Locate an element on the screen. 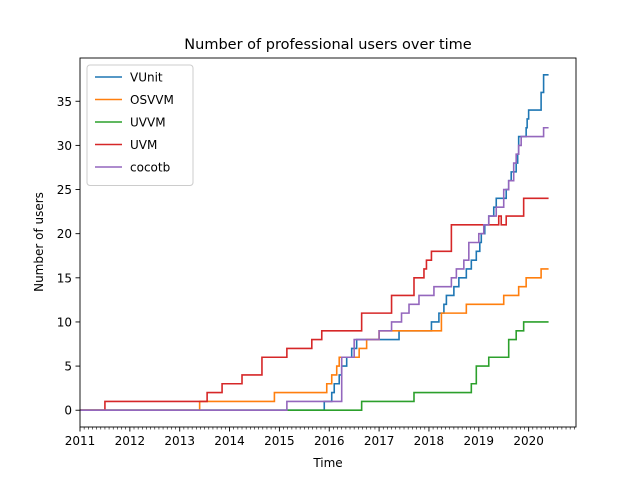  y-tick-label: 10 is located at coordinates (64, 322).